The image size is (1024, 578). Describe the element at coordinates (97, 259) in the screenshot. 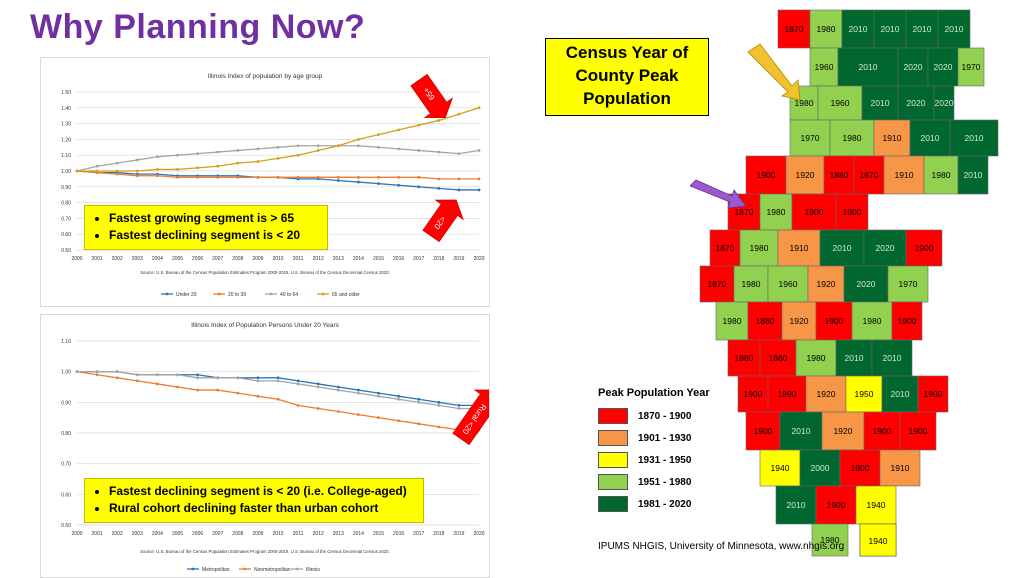

I see `x-tick-label: 2001` at that location.